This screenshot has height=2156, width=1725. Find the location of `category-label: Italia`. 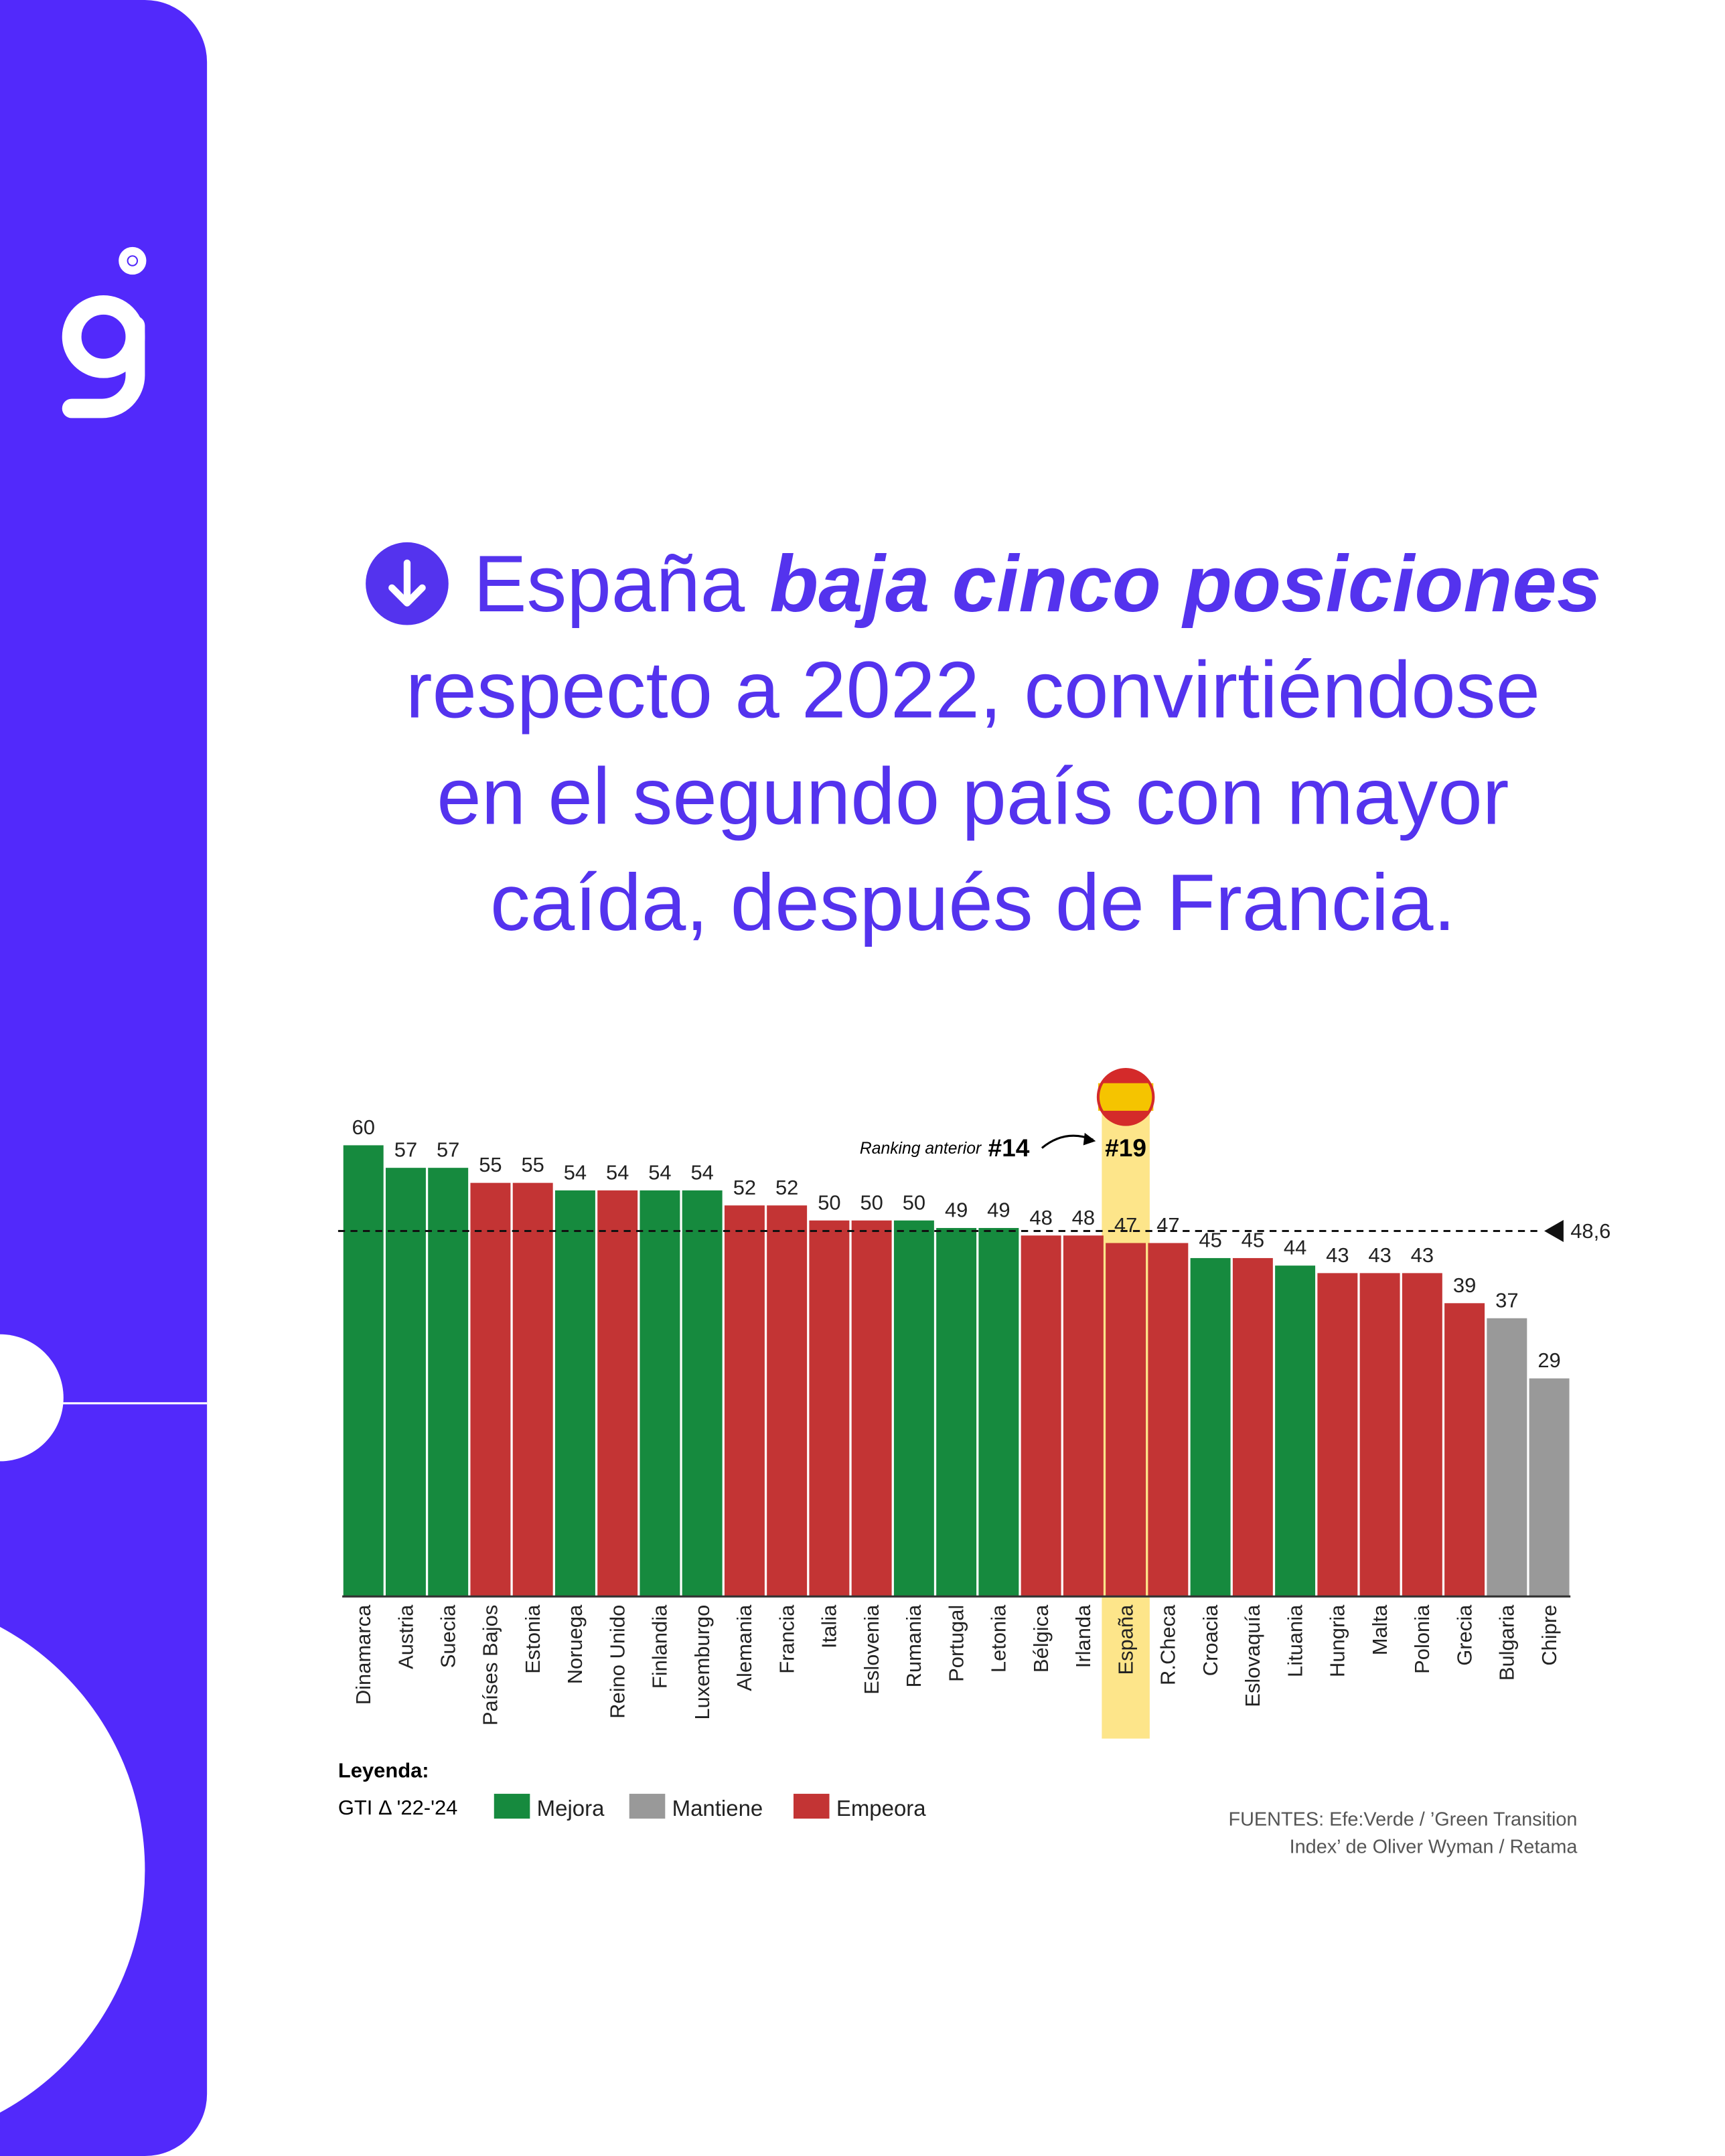

category-label: Italia is located at coordinates (829, 1626).